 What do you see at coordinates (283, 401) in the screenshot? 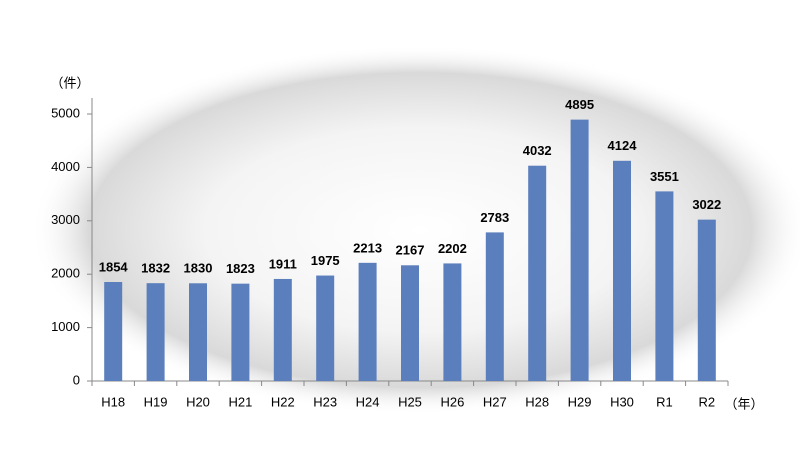
I see `x-tick-label: H22` at bounding box center [283, 401].